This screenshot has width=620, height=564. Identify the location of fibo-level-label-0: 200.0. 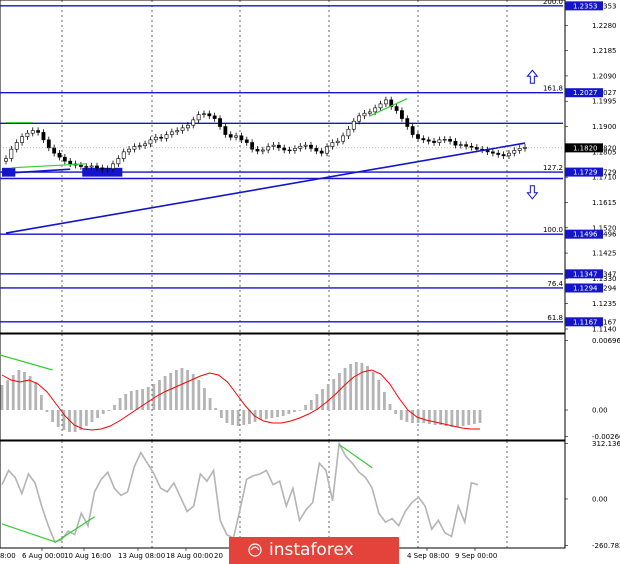
(553, 3).